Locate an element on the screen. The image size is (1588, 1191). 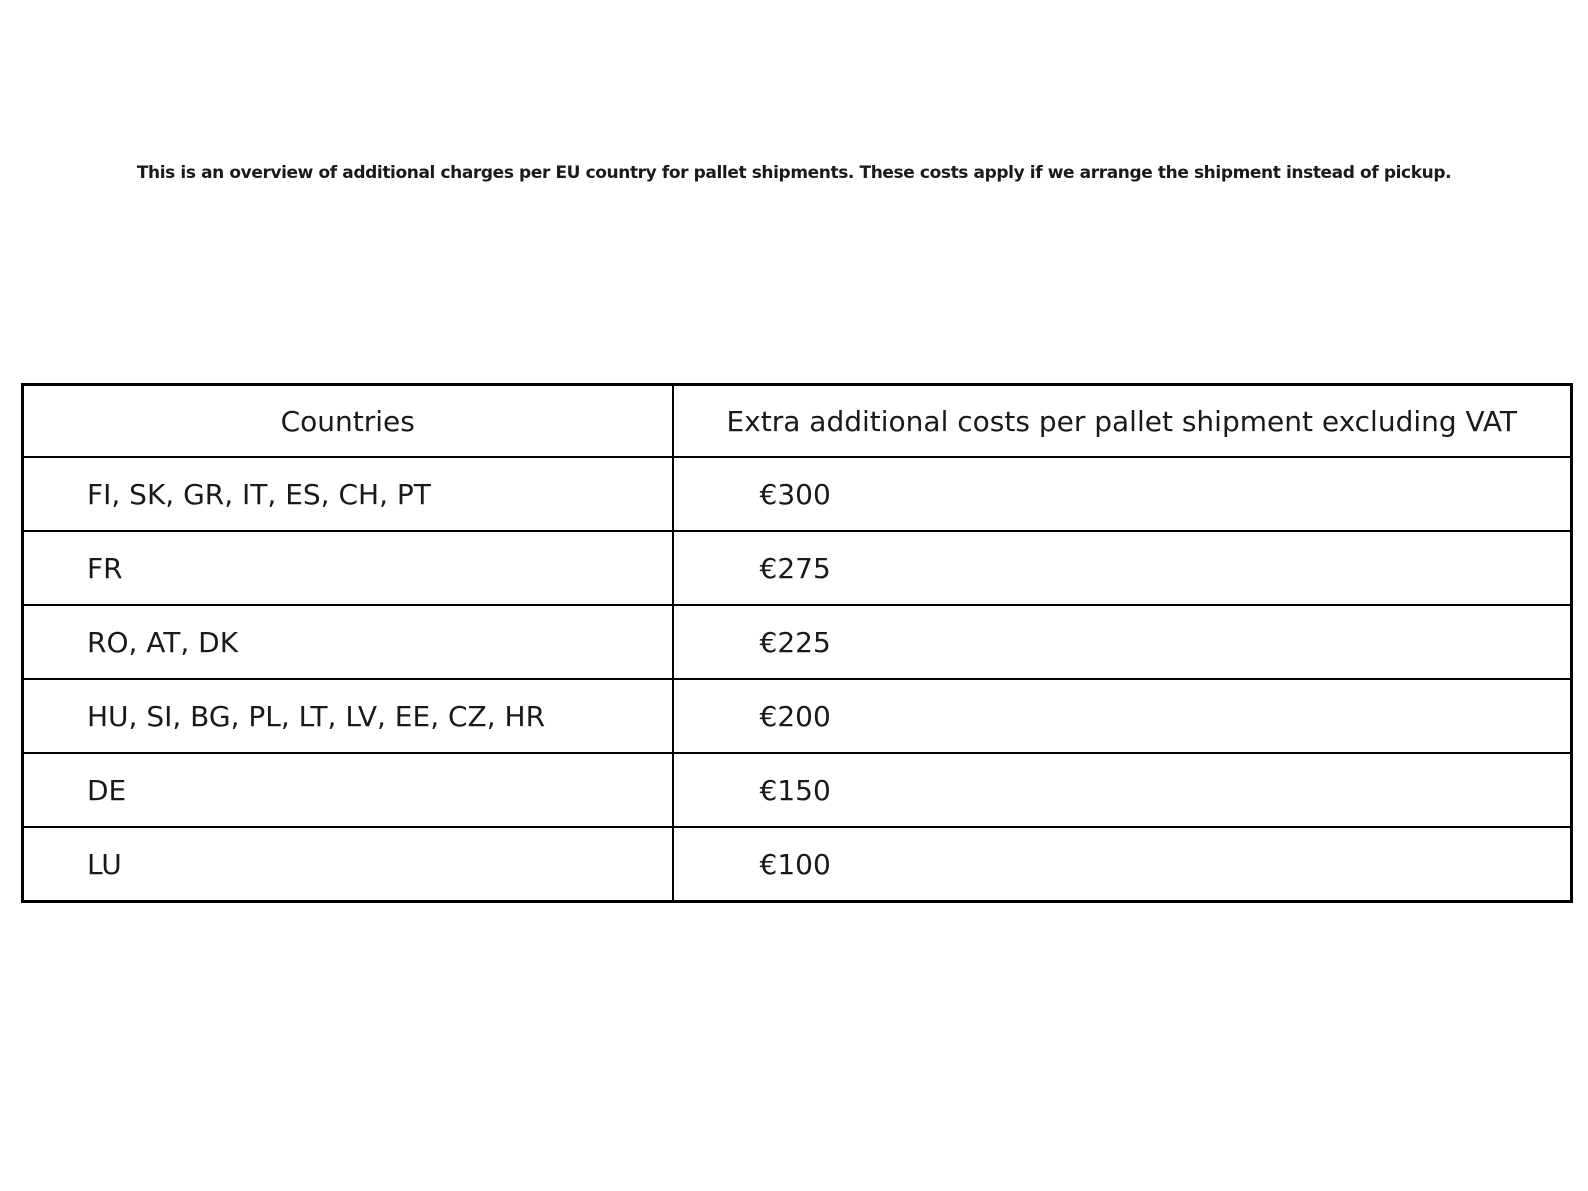
cost-cell: €200 is located at coordinates (1122, 716).